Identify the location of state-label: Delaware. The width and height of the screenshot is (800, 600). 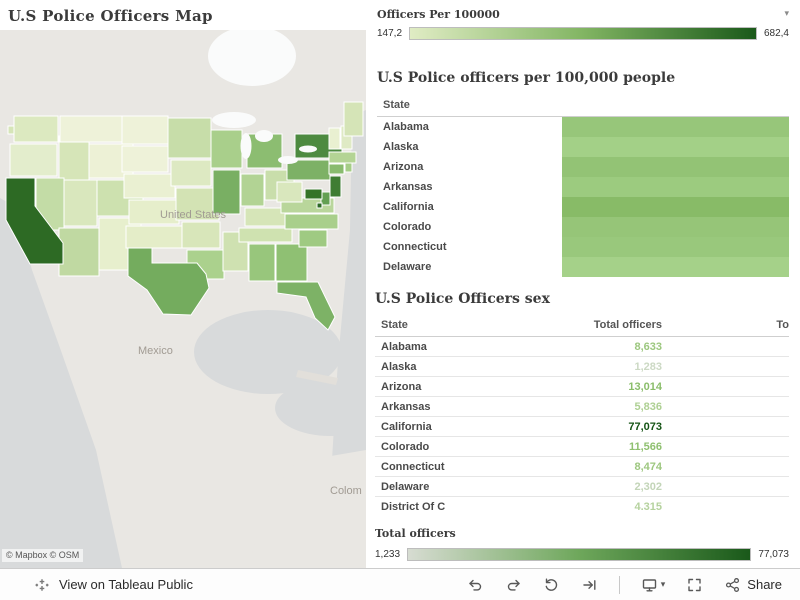
(407, 267).